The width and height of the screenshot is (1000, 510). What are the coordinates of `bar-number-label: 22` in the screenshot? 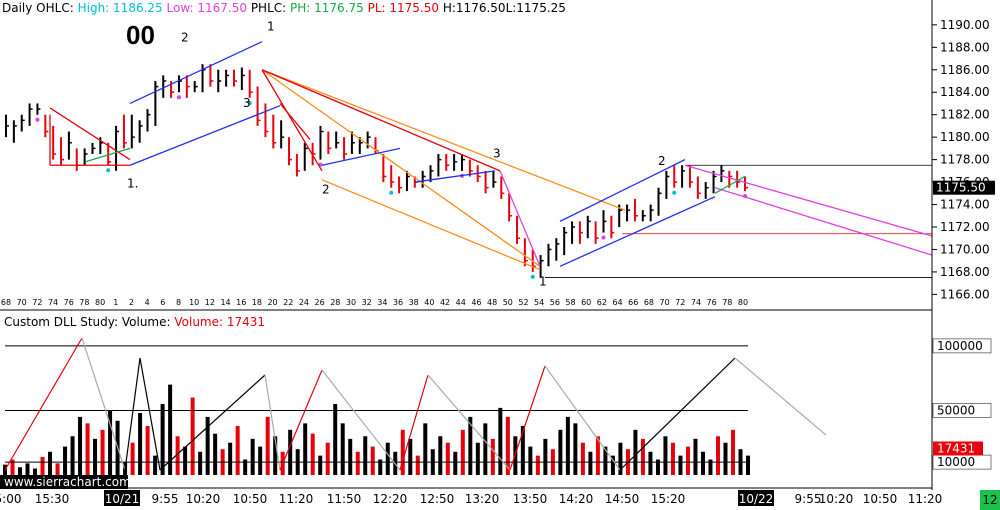 It's located at (288, 302).